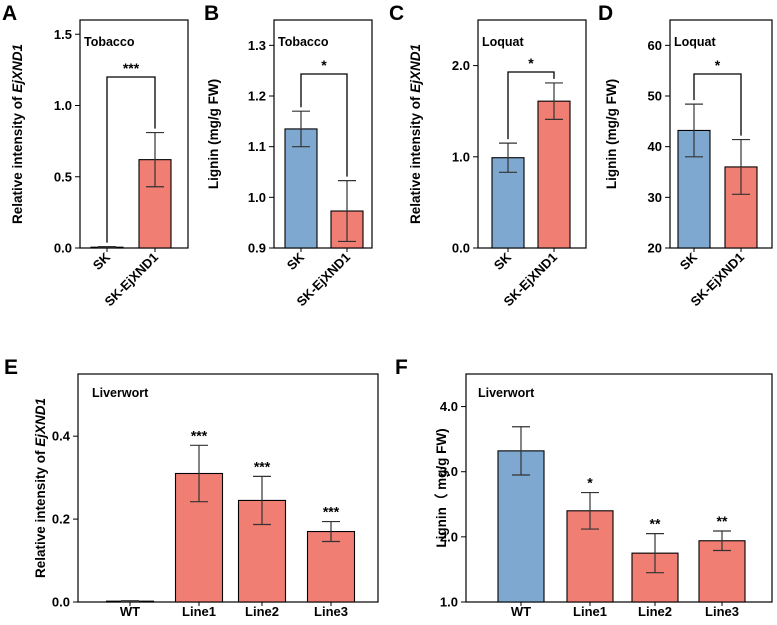 The image size is (777, 625). Describe the element at coordinates (449, 602) in the screenshot. I see `y-tick-label-f: 1.0` at that location.